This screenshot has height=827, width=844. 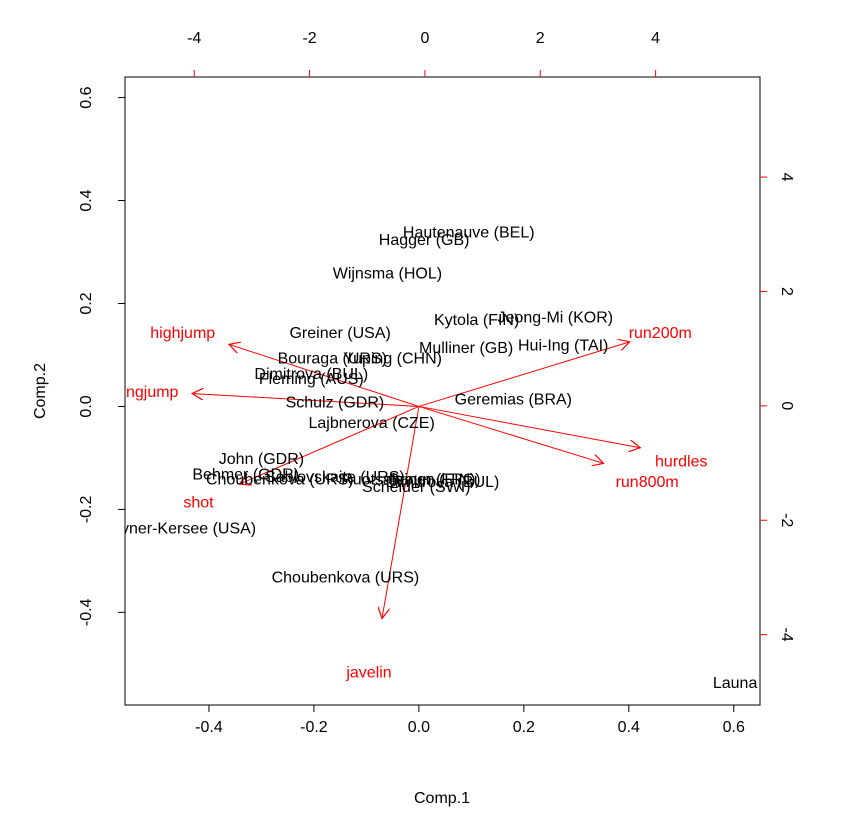 I want to click on variable-label: run800m, so click(x=647, y=482).